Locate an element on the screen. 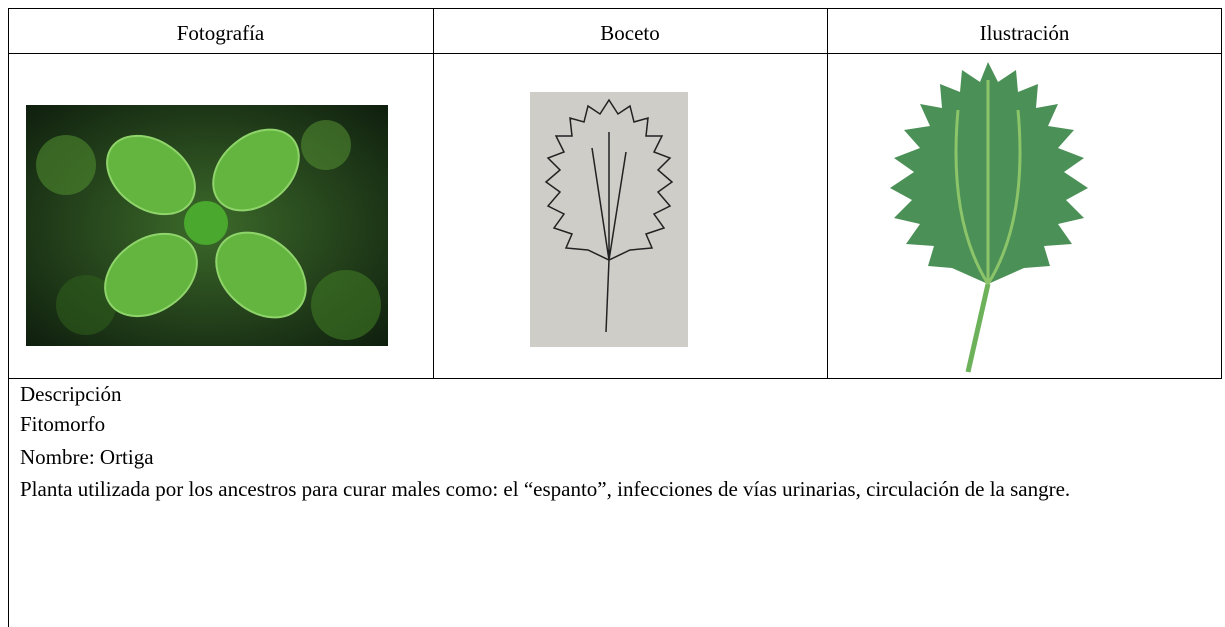  category: Fitomorfo is located at coordinates (63, 424).